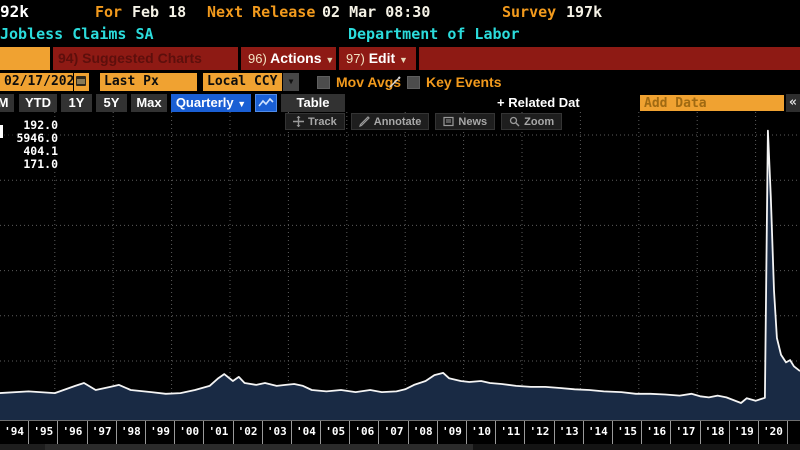 The height and width of the screenshot is (450, 800). I want to click on scrollbar-left-cap, so click(22, 447).